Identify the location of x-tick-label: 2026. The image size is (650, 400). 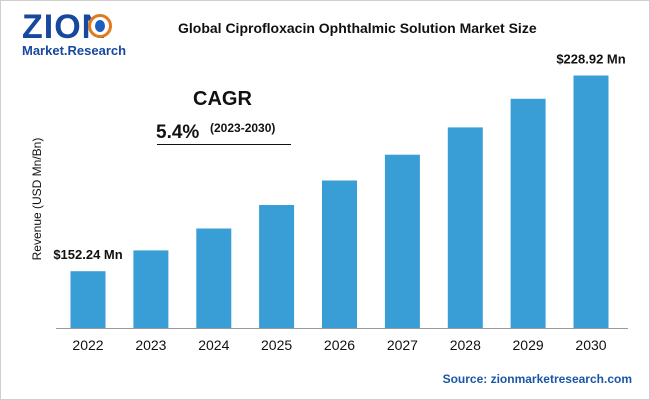
(339, 345).